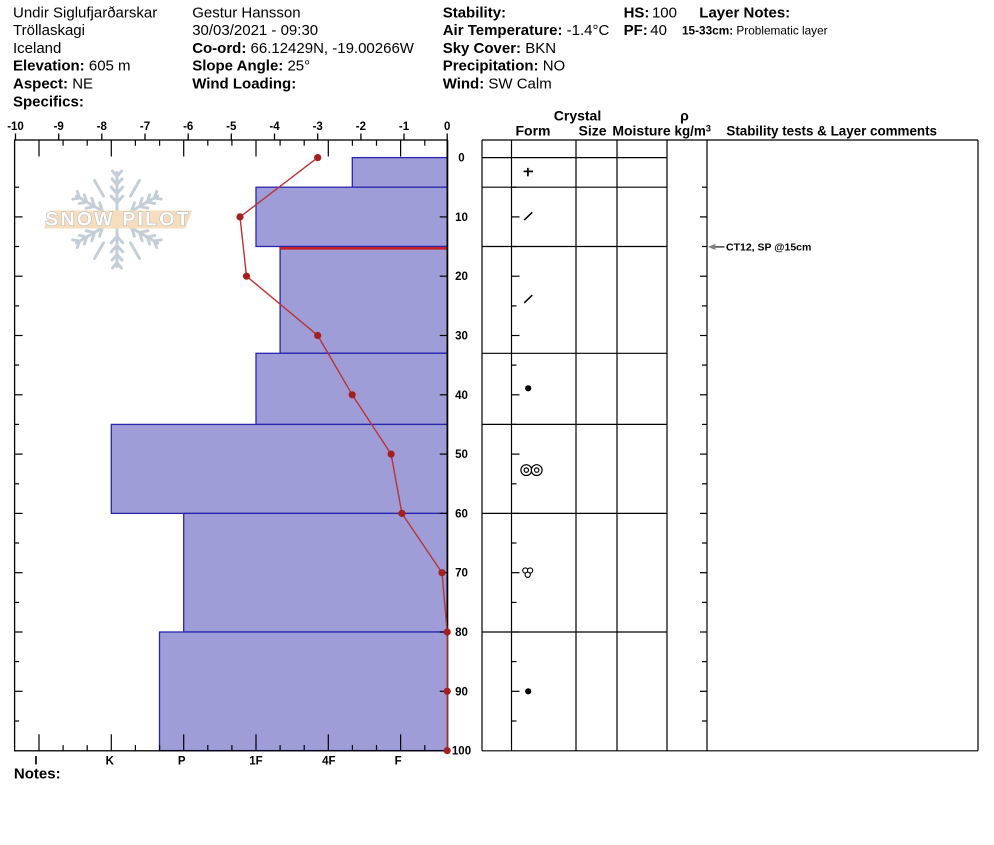 This screenshot has height=845, width=994. I want to click on svg-text: Aspect: NE, so click(53, 84).